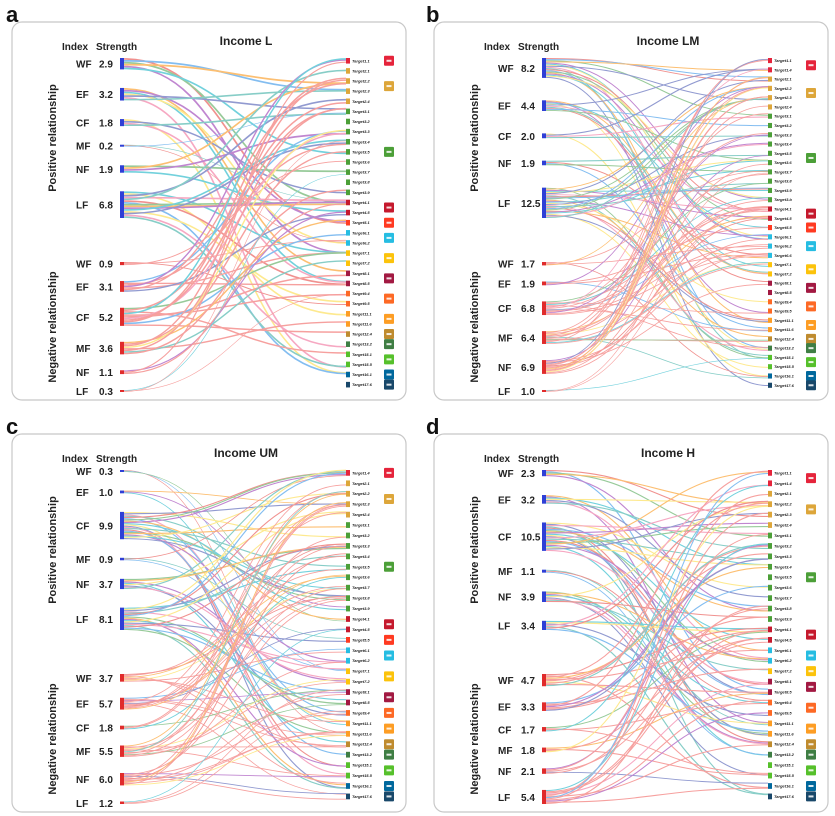  What do you see at coordinates (122, 286) in the screenshot?
I see `node-ef-neg` at bounding box center [122, 286].